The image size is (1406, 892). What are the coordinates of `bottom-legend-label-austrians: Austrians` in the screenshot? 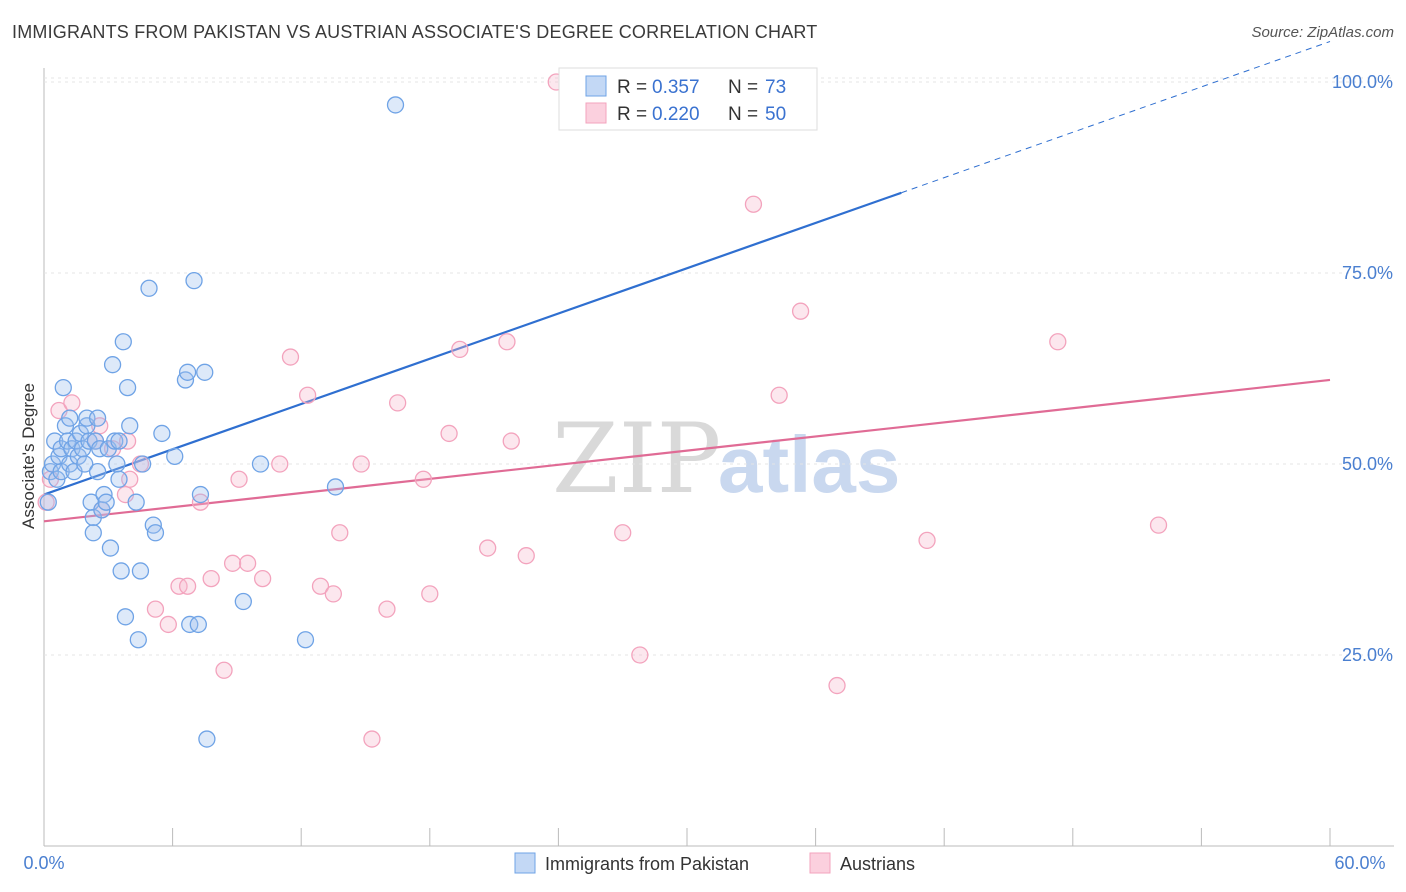 It's located at (877, 864).